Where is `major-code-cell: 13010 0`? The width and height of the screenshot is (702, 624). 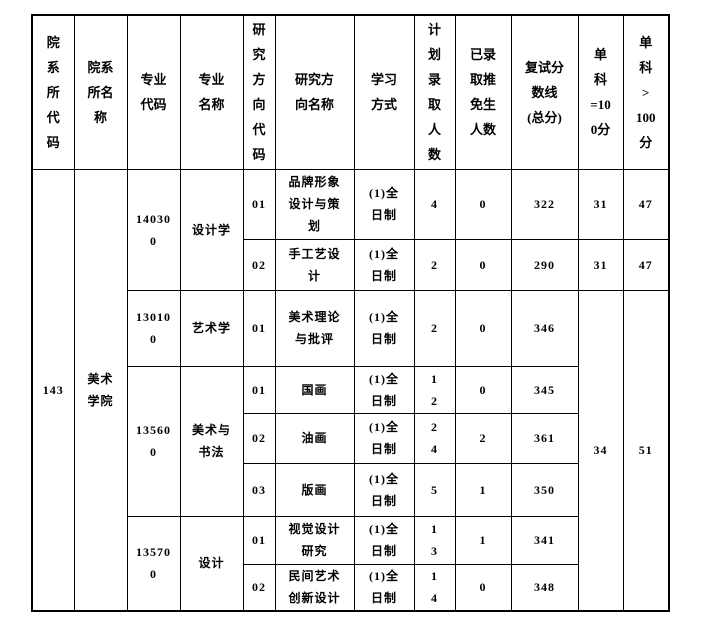
major-code-cell: 13010 0 is located at coordinates (153, 328).